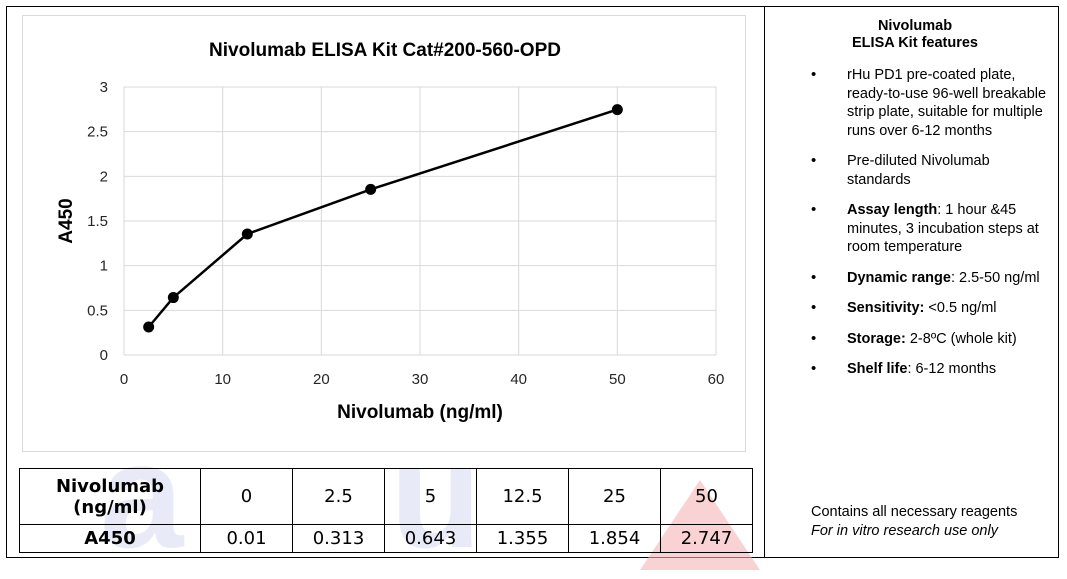  Describe the element at coordinates (97, 310) in the screenshot. I see `y-tick-label: 0.5` at that location.